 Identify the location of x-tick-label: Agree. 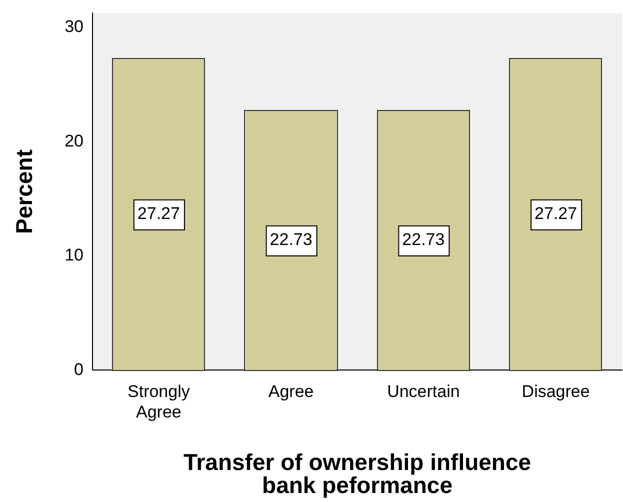
(291, 392).